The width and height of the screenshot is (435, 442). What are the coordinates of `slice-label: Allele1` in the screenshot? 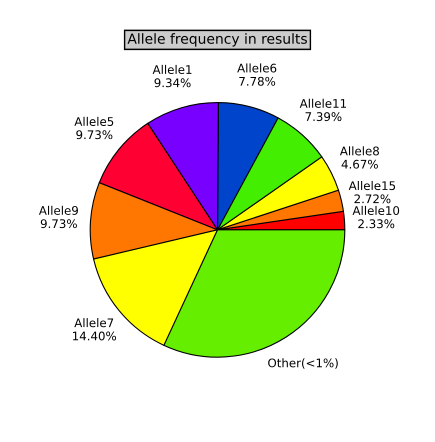 It's located at (172, 69).